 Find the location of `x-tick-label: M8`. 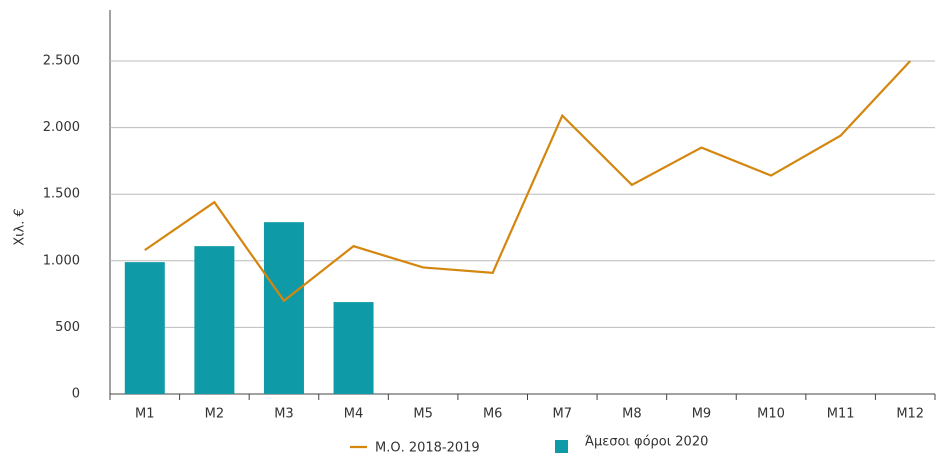

x-tick-label: M8 is located at coordinates (632, 414).